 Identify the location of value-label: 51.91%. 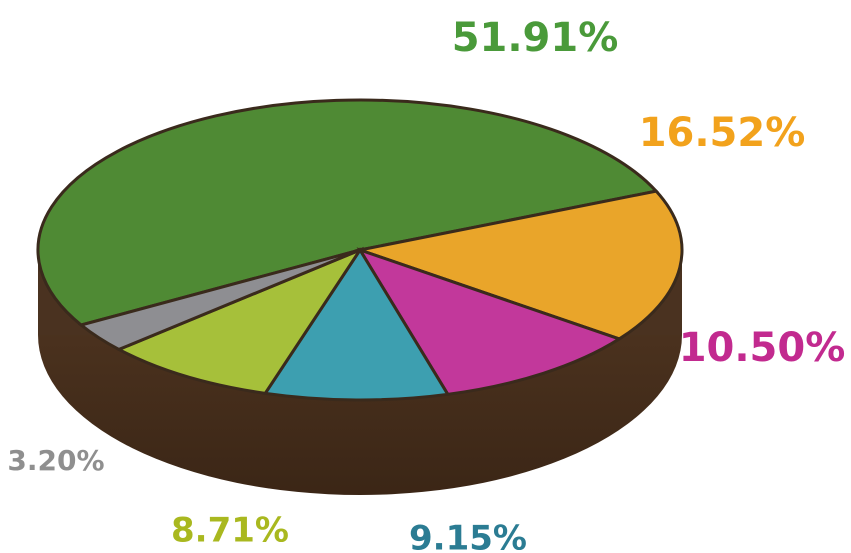
(535, 38).